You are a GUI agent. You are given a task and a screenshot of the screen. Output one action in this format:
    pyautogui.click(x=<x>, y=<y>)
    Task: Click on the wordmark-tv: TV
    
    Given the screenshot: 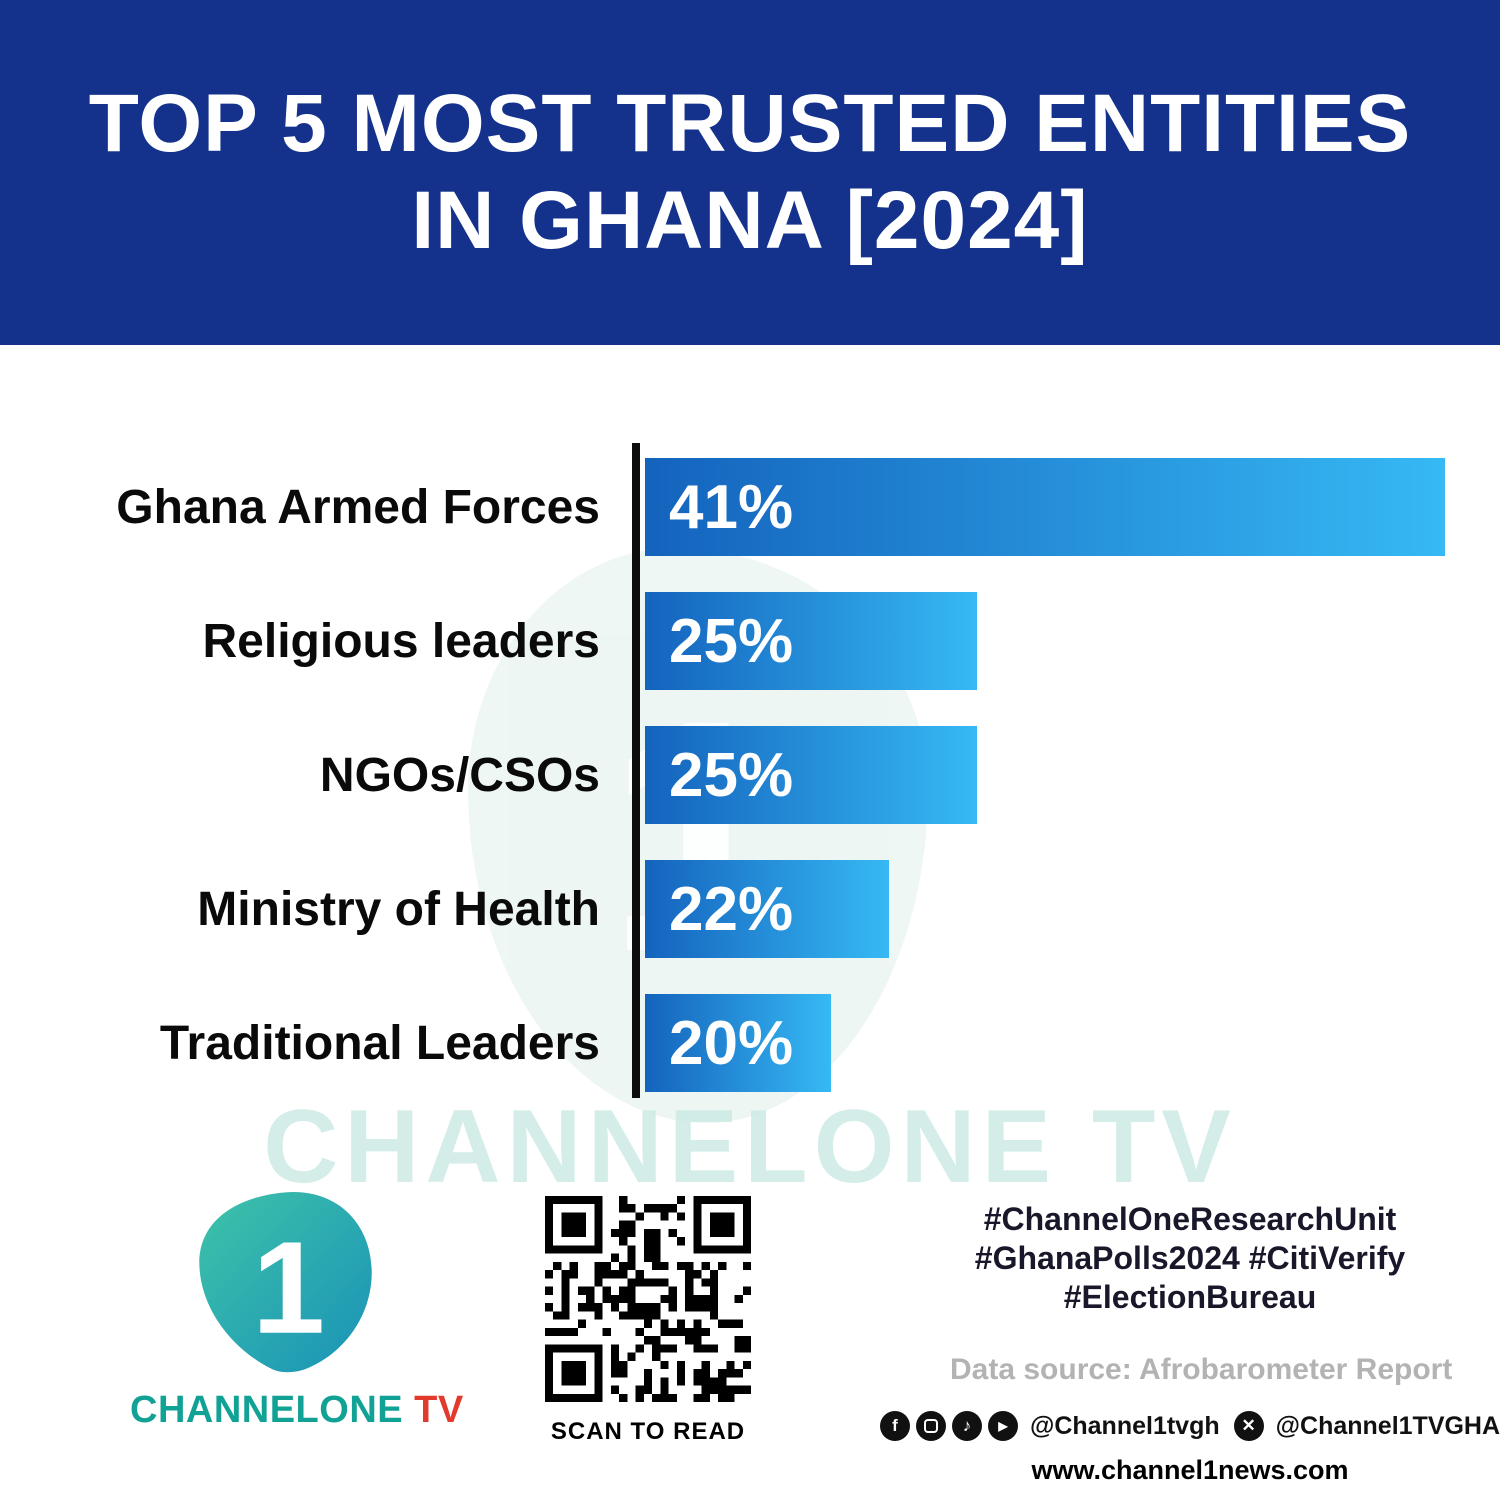 What is the action you would take?
    pyautogui.click(x=433, y=1410)
    